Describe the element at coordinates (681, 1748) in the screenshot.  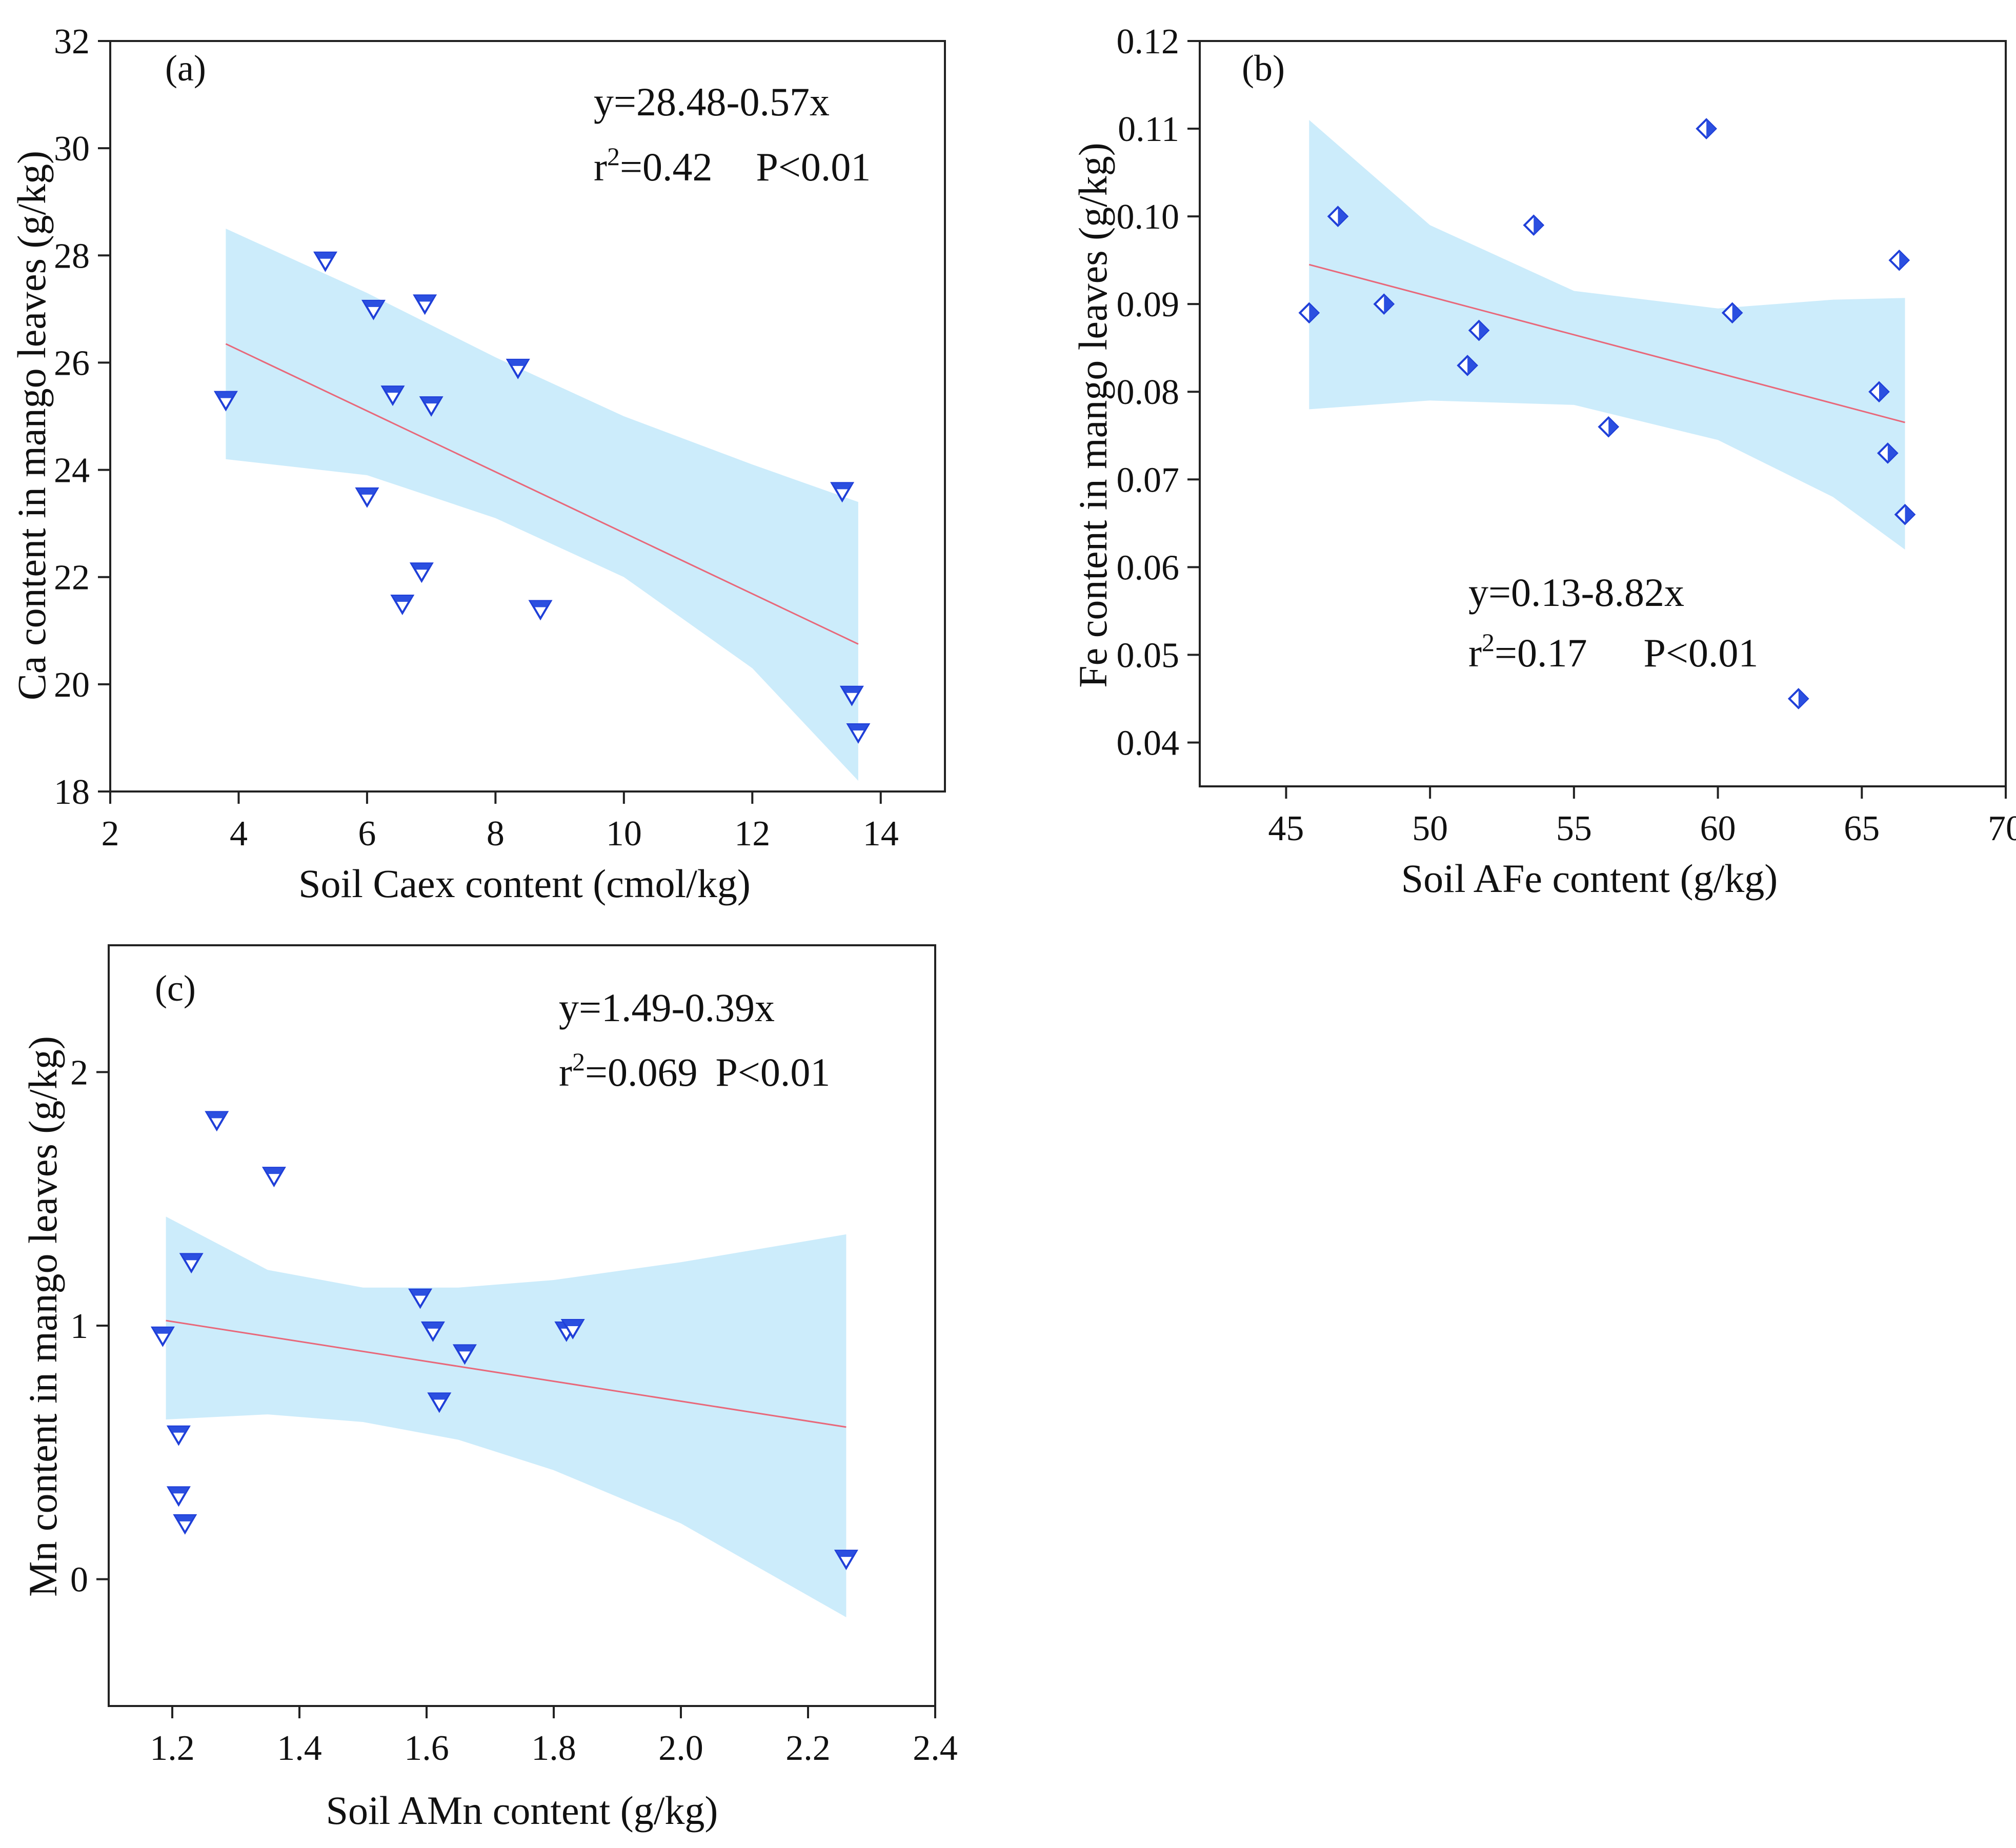
I see `panel-c-x-tick-label: 2.0` at that location.